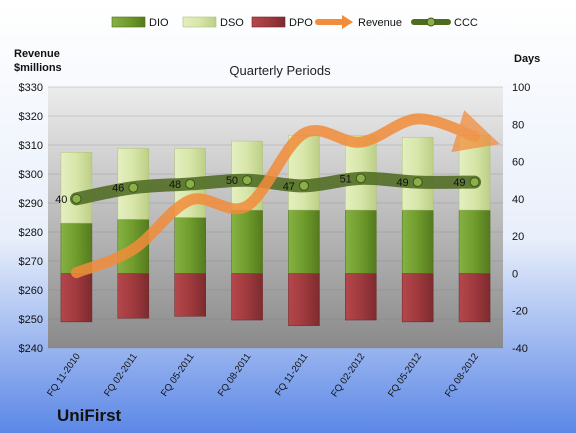 The width and height of the screenshot is (576, 433). I want to click on right-tick-label: 20, so click(518, 237).